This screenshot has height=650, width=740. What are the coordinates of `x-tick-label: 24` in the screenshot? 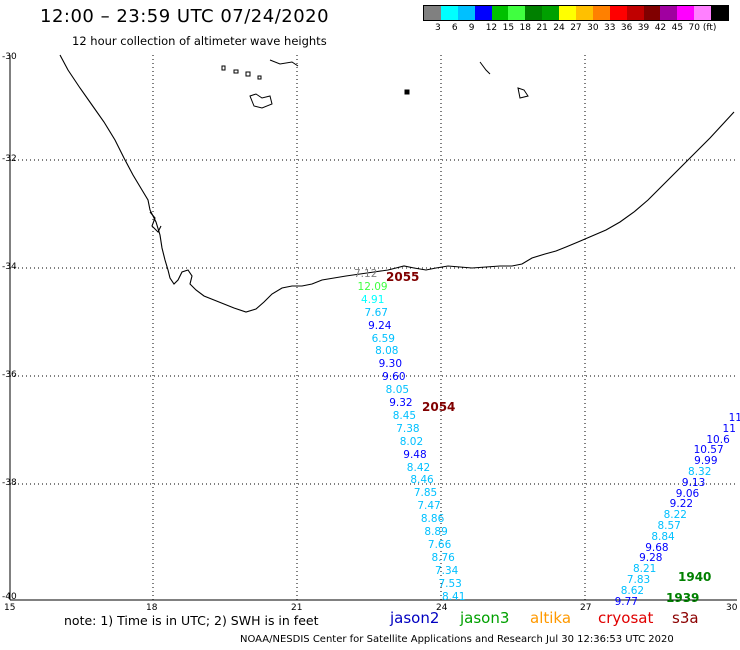 It's located at (442, 608).